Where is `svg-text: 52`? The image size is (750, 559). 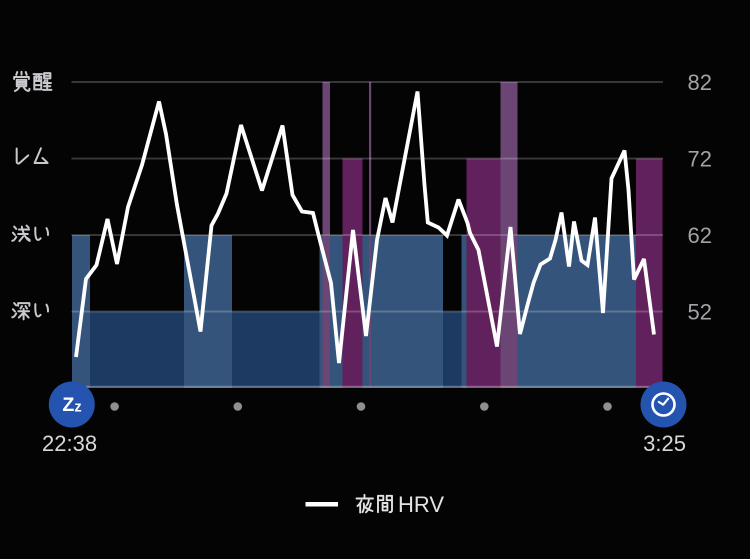 svg-text: 52 is located at coordinates (700, 312).